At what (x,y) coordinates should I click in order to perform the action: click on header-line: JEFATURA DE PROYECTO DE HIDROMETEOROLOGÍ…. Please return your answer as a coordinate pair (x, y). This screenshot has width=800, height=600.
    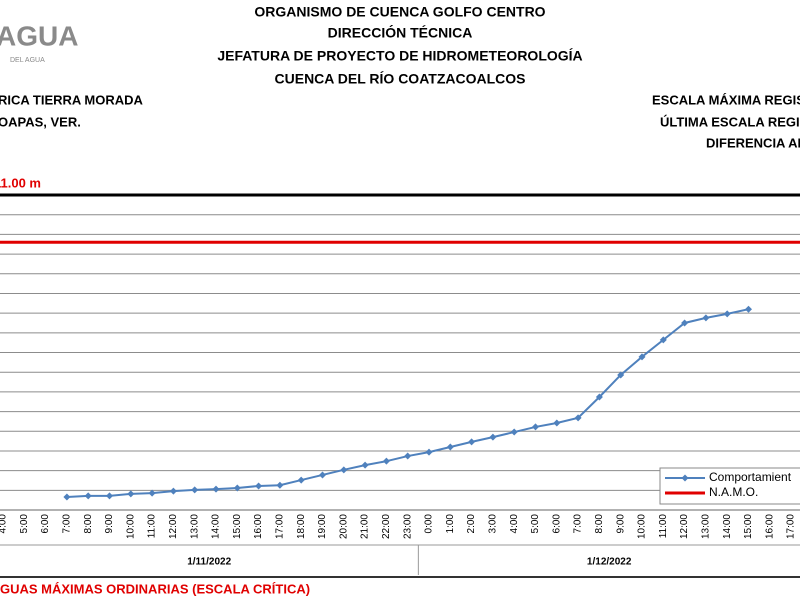
    Looking at the image, I should click on (399, 56).